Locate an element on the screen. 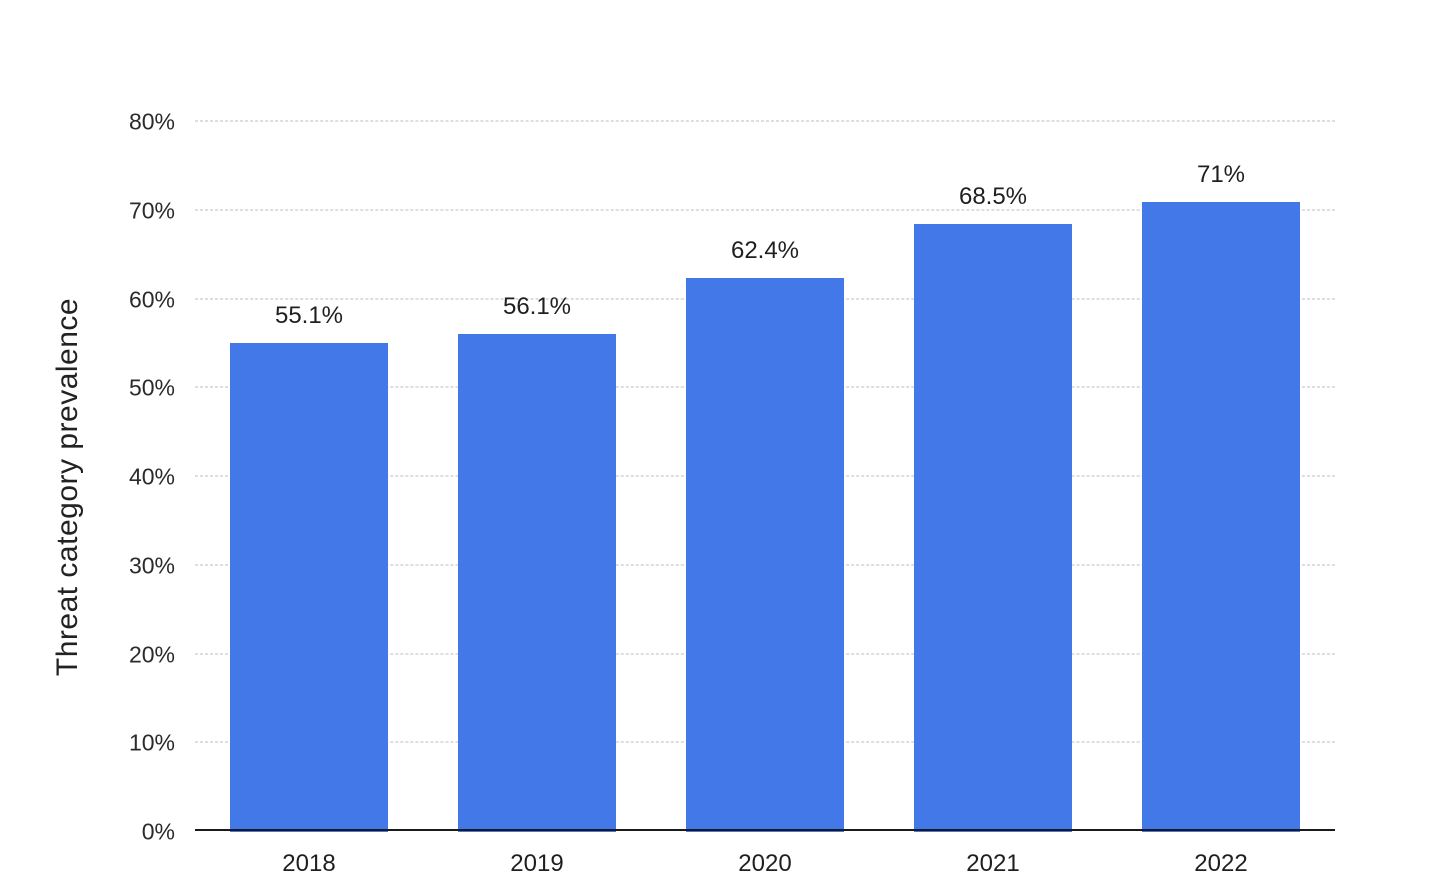 Image resolution: width=1434 pixels, height=893 pixels. bar-2022 is located at coordinates (1221, 516).